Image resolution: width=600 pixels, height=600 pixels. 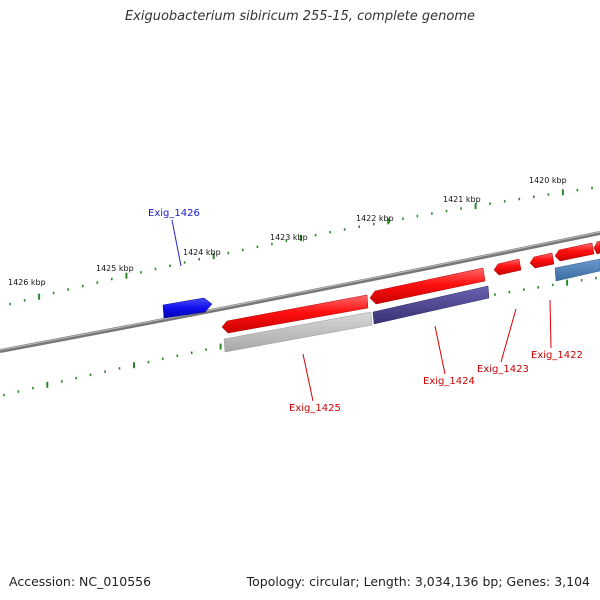 What do you see at coordinates (80, 581) in the screenshot?
I see `accession-text: Accession: NC_010556` at bounding box center [80, 581].